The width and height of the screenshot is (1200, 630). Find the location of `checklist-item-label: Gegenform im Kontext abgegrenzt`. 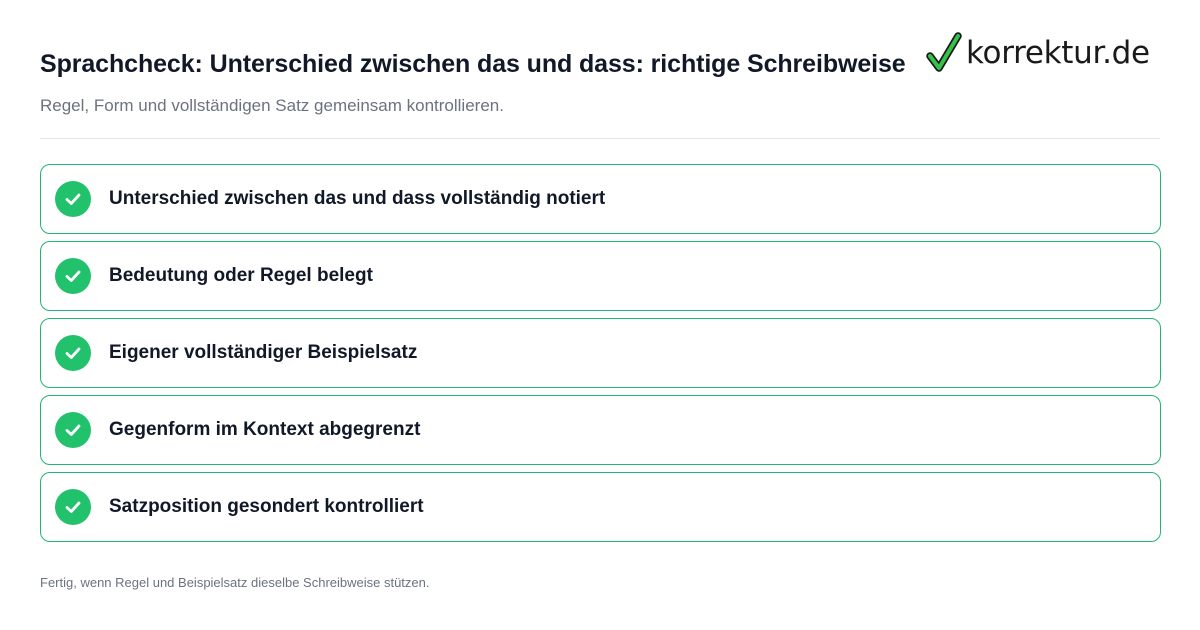

checklist-item-label: Gegenform im Kontext abgegrenzt is located at coordinates (265, 429).